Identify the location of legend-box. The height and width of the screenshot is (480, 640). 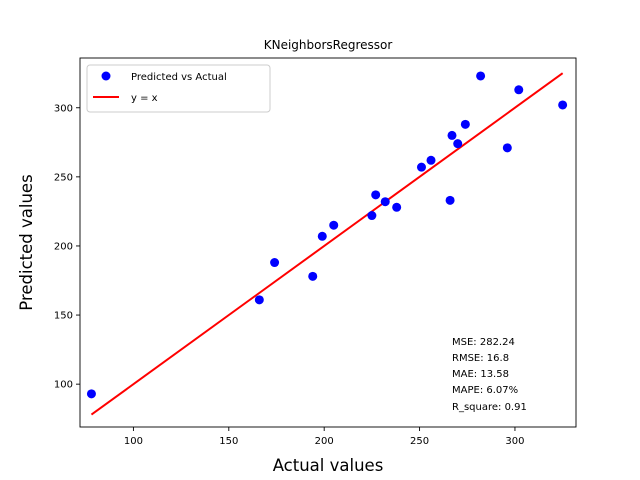
(178, 88).